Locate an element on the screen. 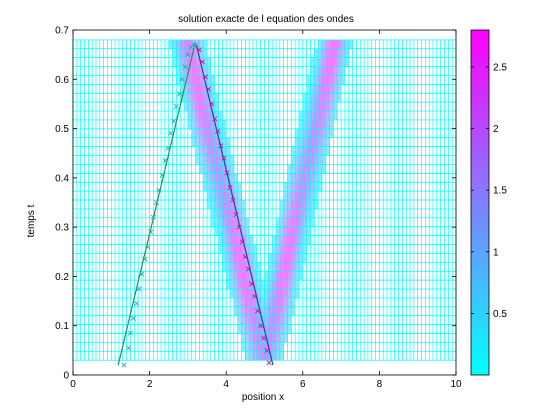 Image resolution: width=560 pixels, height=419 pixels. y-tick-label: 0.2 is located at coordinates (62, 277).